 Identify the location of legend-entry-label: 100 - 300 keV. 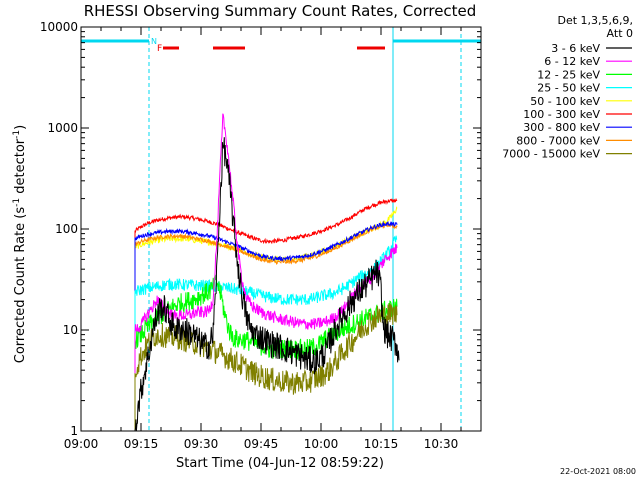
(561, 114).